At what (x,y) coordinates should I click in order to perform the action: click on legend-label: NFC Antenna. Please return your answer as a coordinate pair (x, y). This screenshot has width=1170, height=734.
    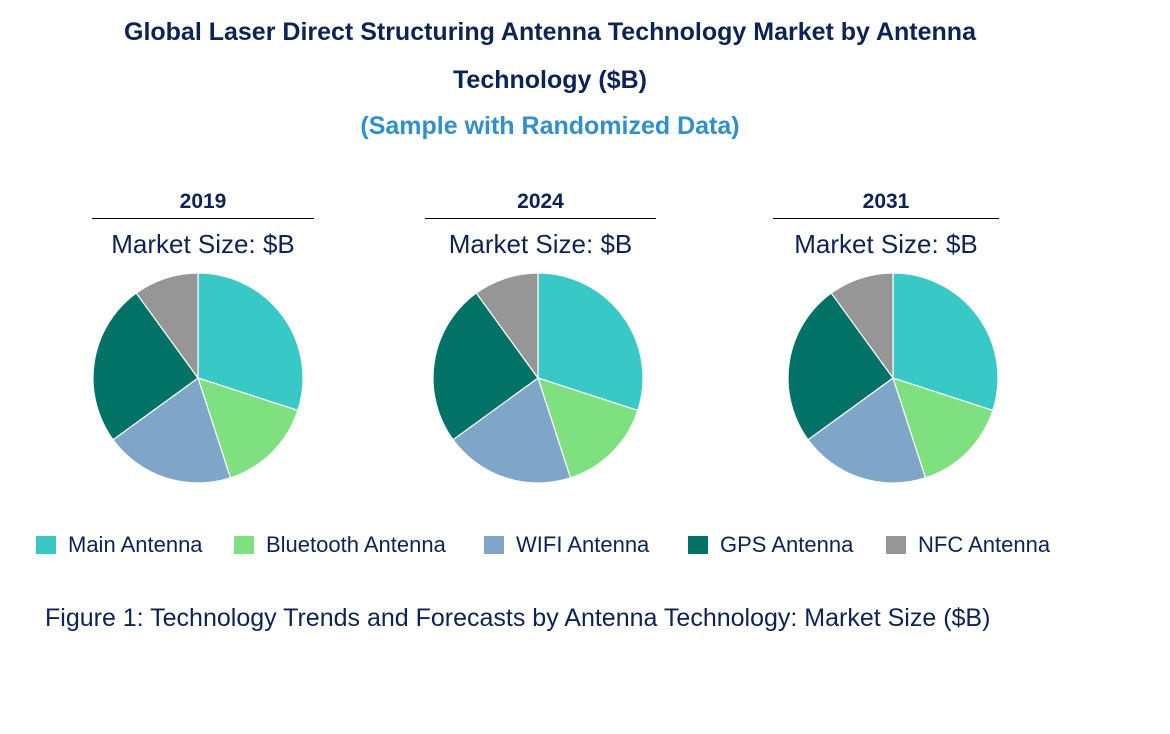
    Looking at the image, I should click on (984, 544).